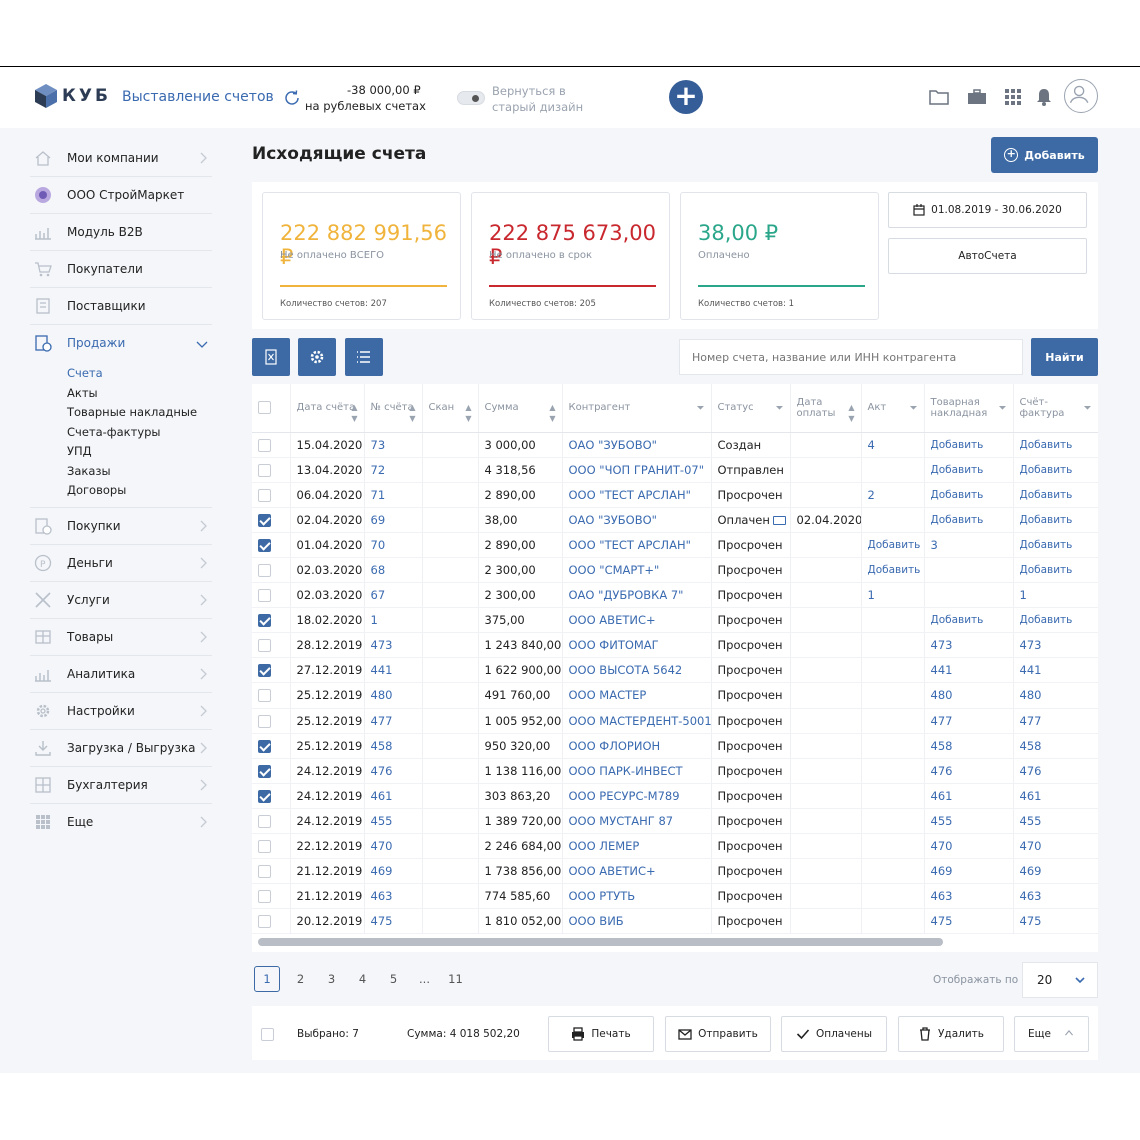 The height and width of the screenshot is (1140, 1140). What do you see at coordinates (393, 408) in the screenshot?
I see `header-number: № счёта ▲ ▼` at bounding box center [393, 408].